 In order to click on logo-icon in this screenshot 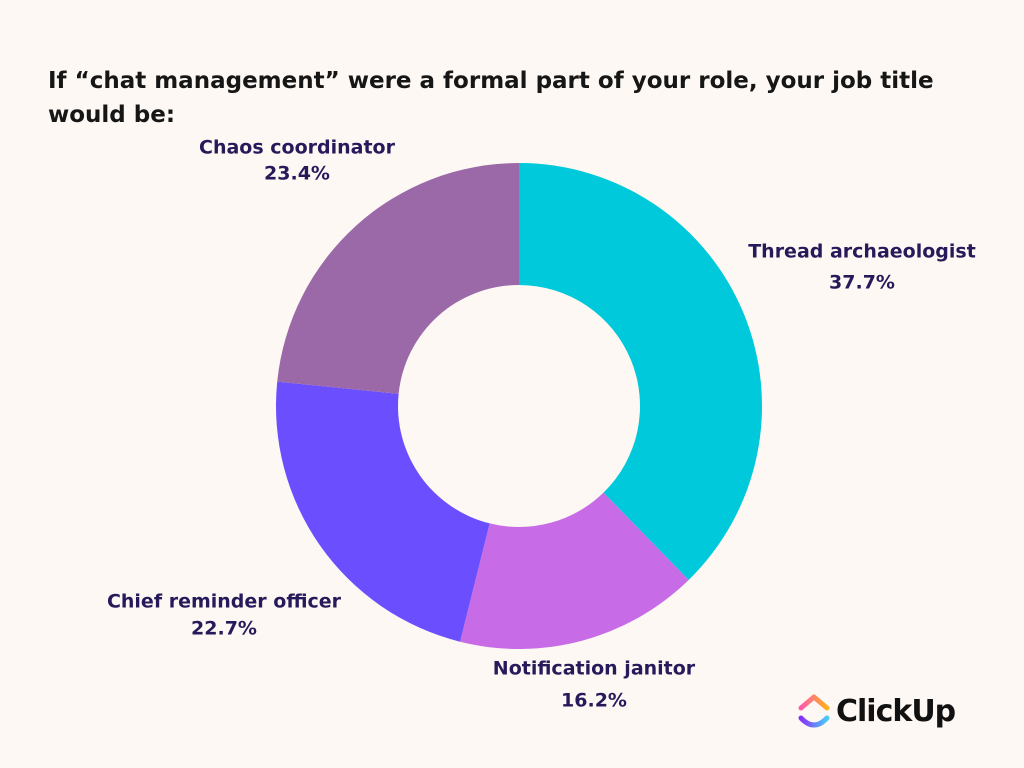, I will do `click(814, 711)`.